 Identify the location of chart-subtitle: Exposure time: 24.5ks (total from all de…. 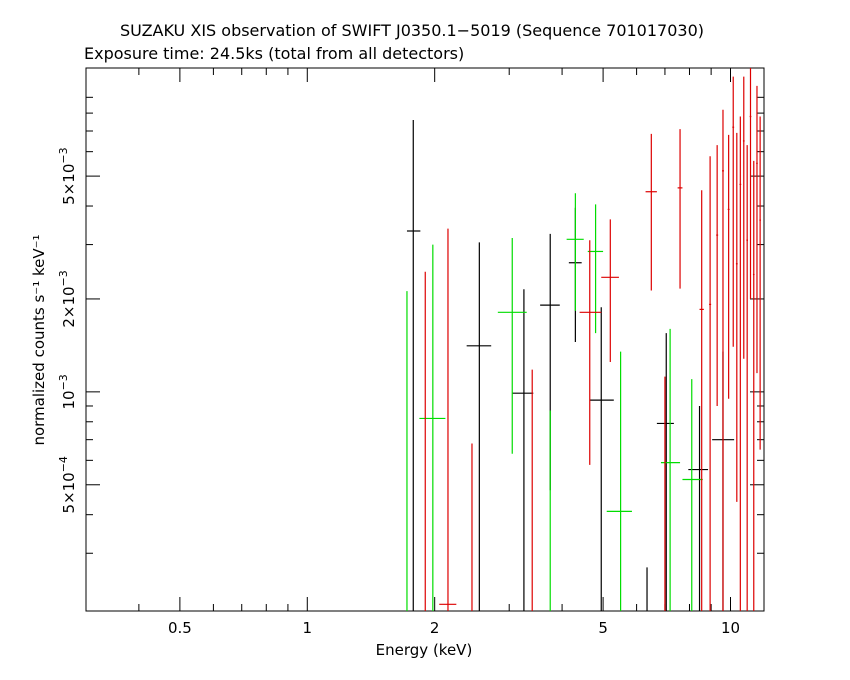
(274, 53).